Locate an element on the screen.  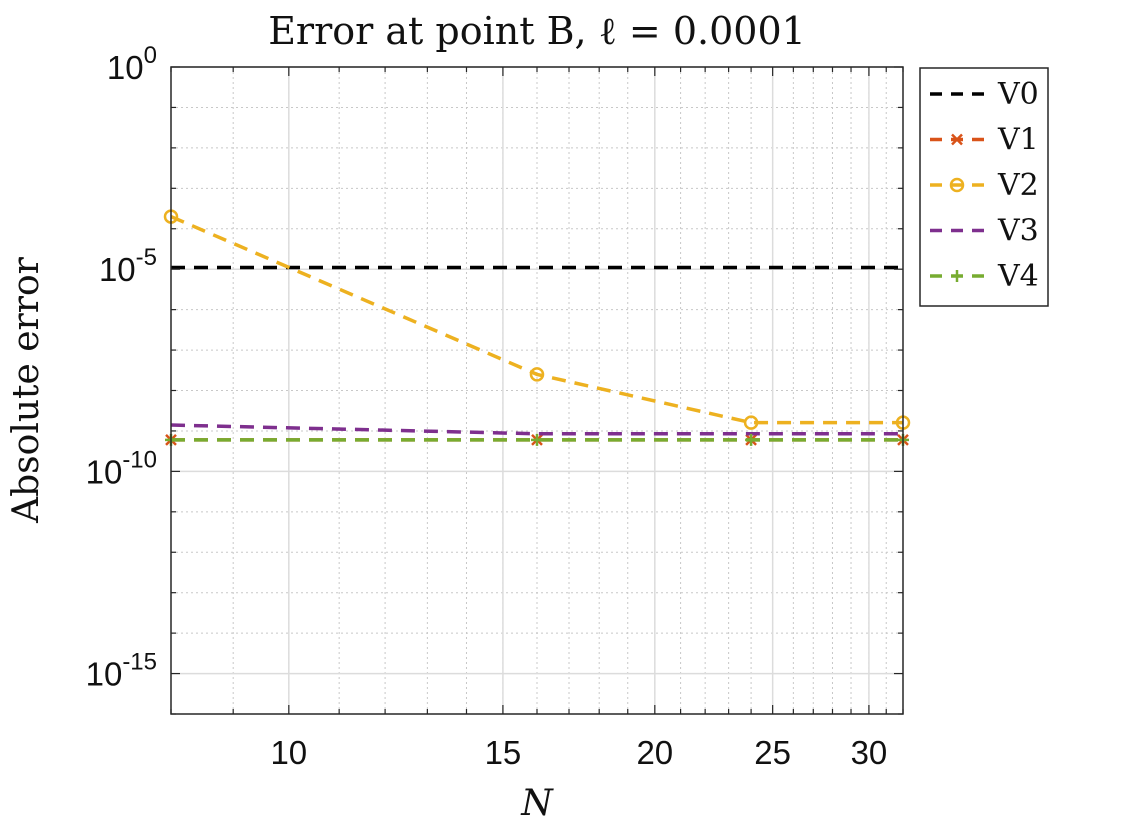
y-tick-label: 10⁻¹⁰ is located at coordinates (121, 468).